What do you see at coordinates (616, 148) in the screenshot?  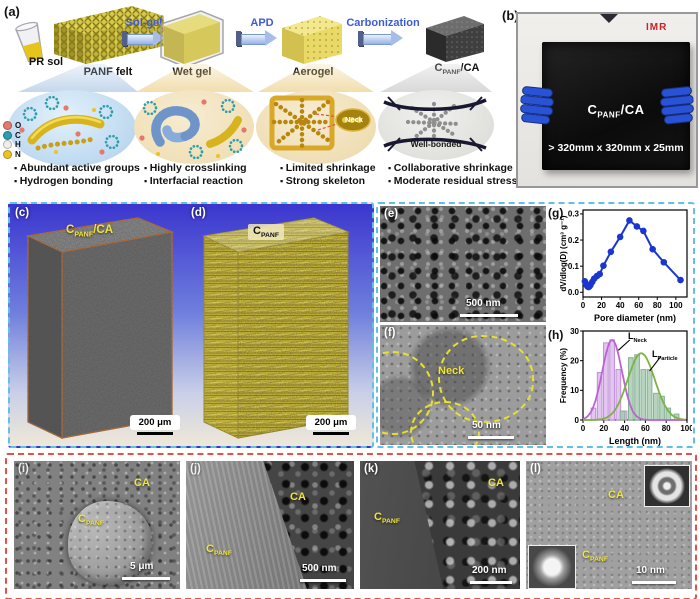 I see `plate-size-label: > 320mm x 320mm x 25mm` at bounding box center [616, 148].